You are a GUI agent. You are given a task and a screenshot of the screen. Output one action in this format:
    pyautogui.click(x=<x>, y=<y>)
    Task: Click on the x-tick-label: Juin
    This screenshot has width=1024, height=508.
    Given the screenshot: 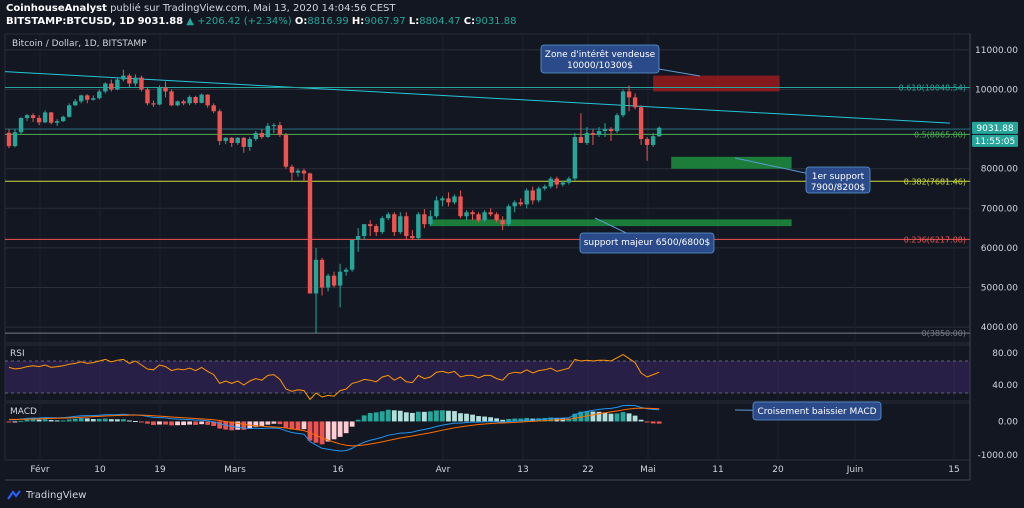 What is the action you would take?
    pyautogui.click(x=855, y=470)
    